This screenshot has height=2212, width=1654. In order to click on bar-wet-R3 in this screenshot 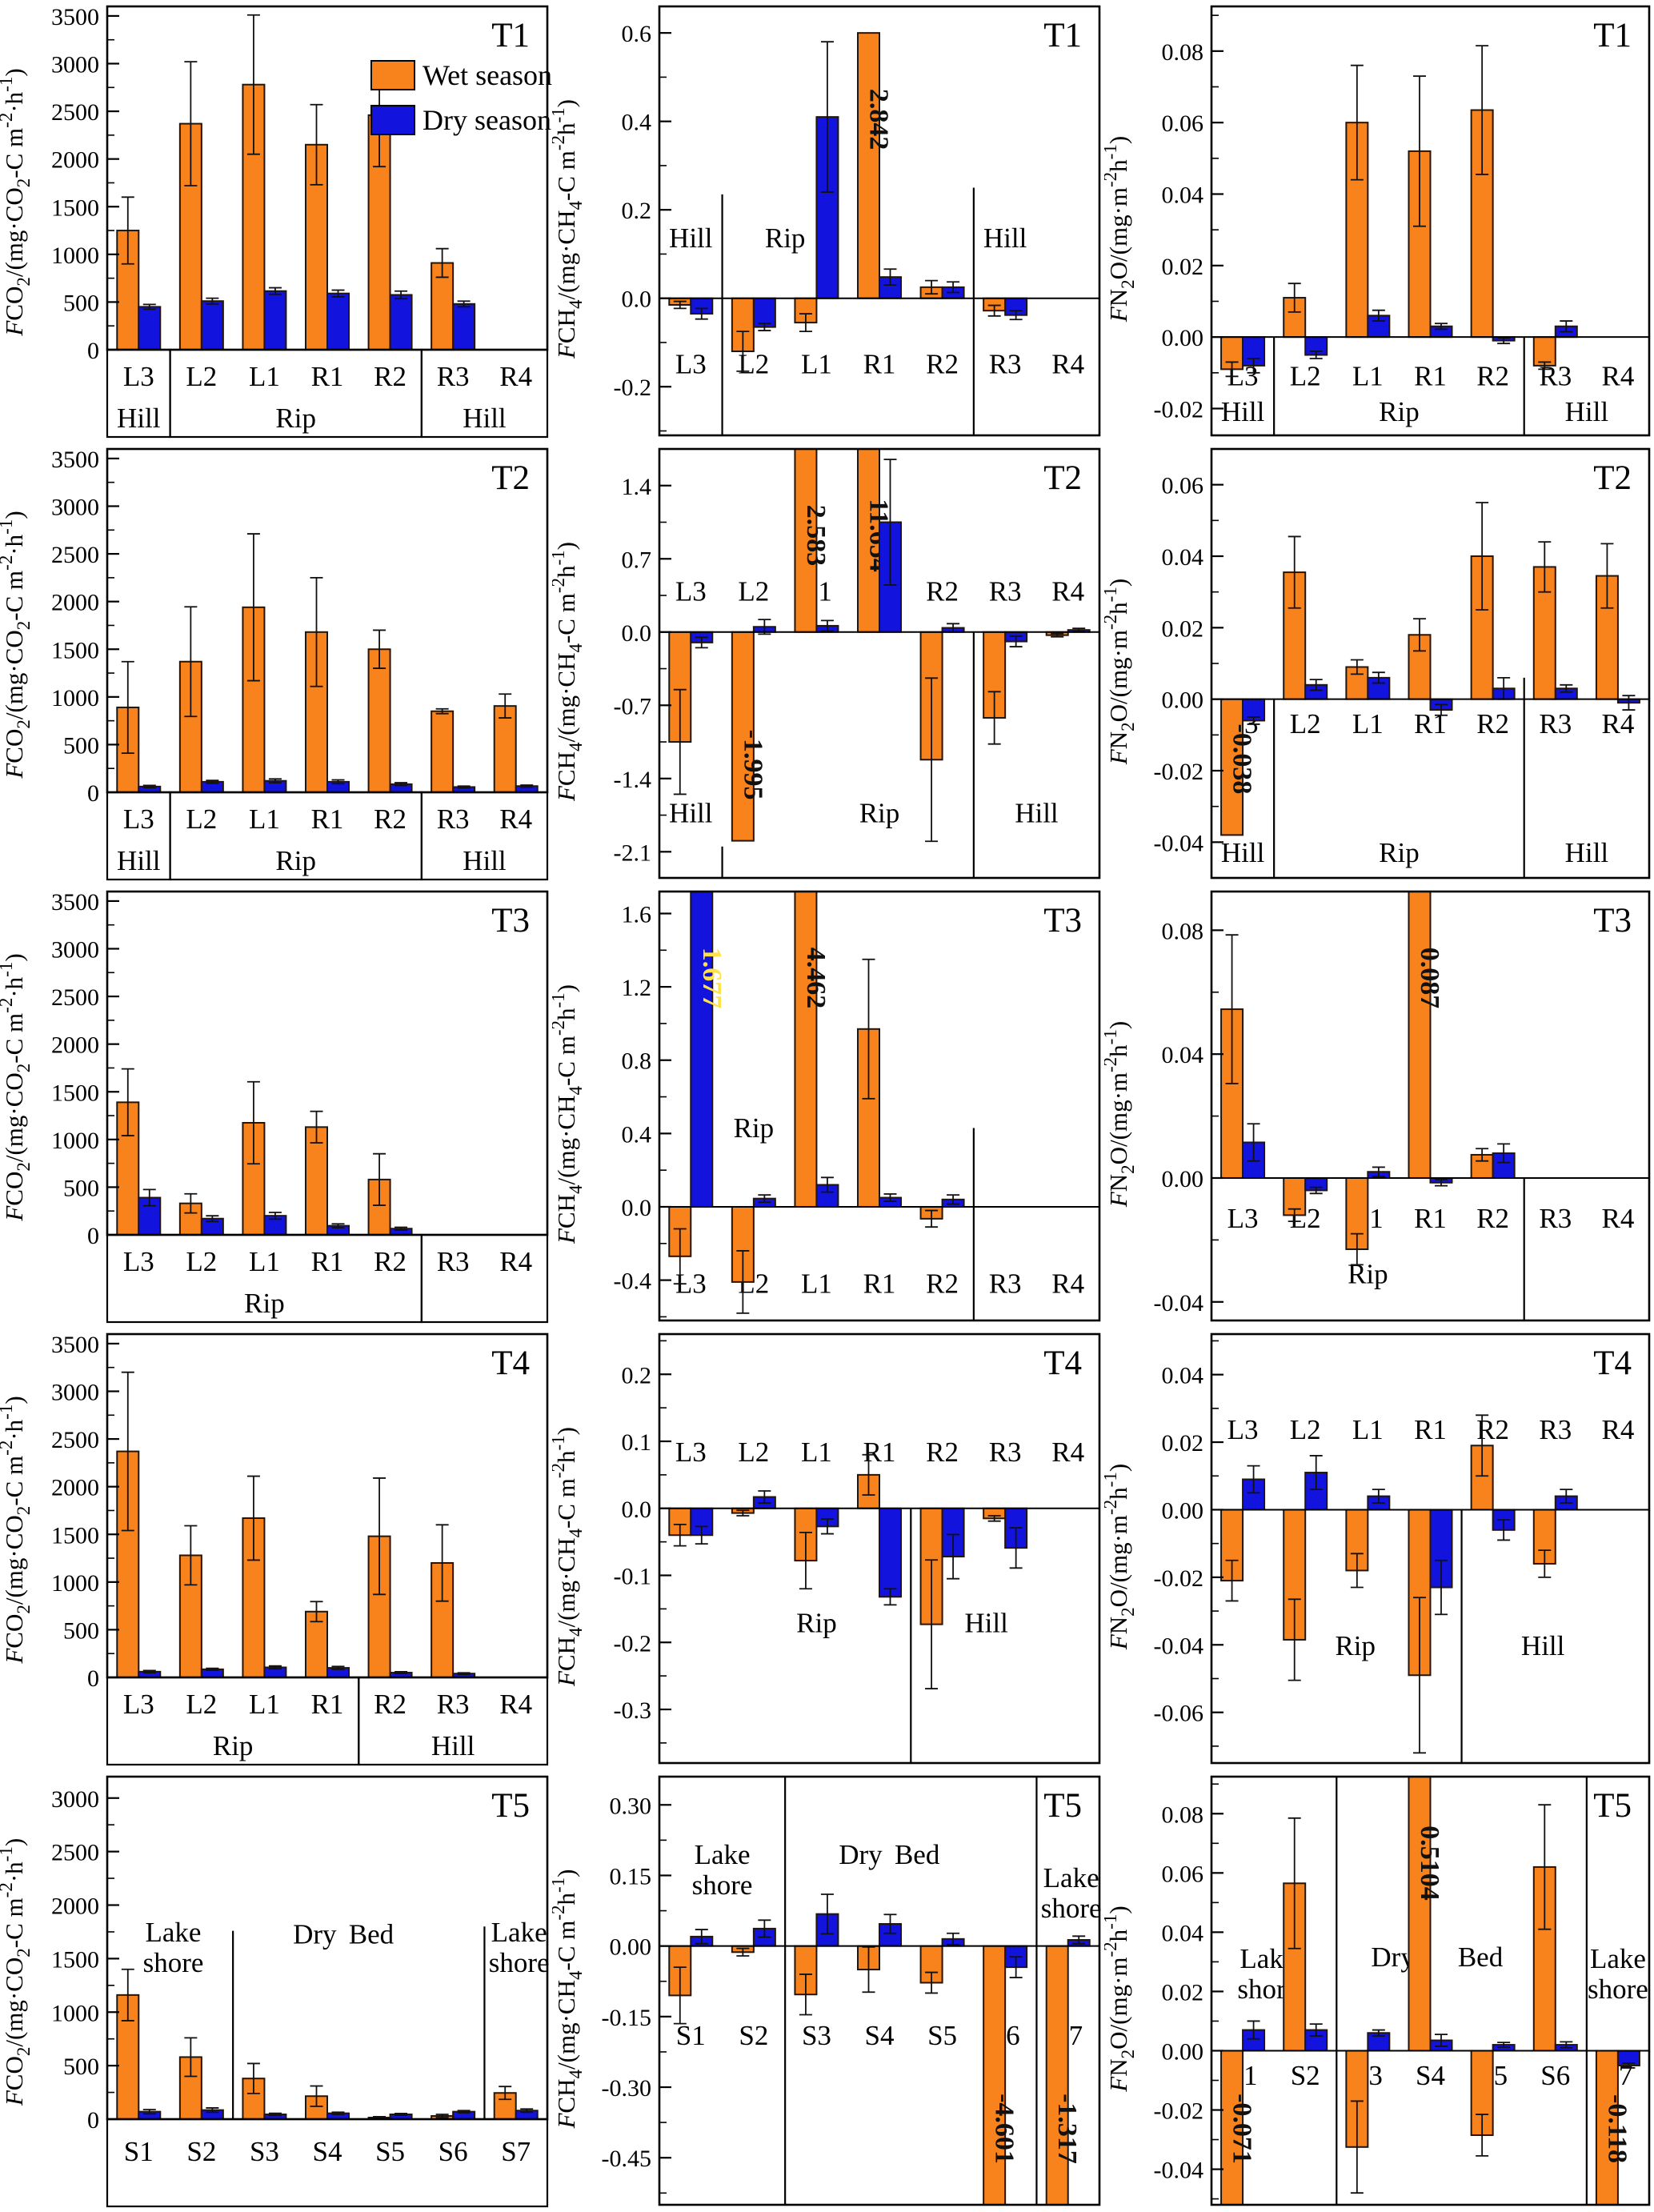, I will do `click(443, 752)`.